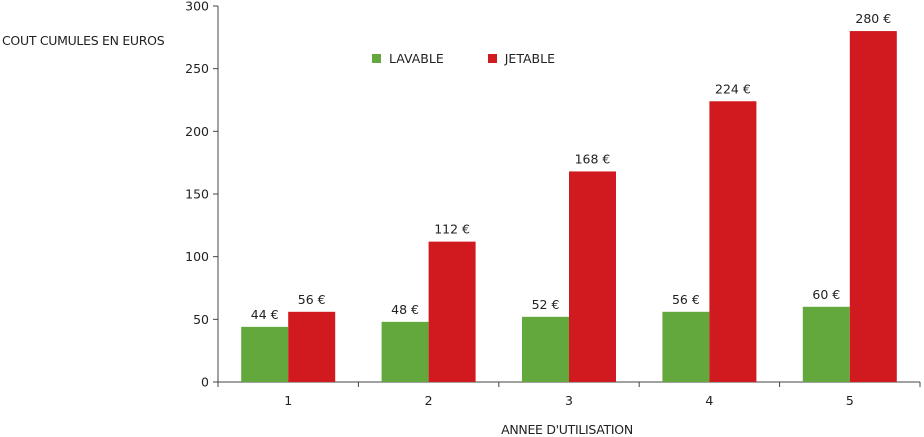 The image size is (924, 437). Describe the element at coordinates (850, 400) in the screenshot. I see `x-tick-label: 5` at that location.